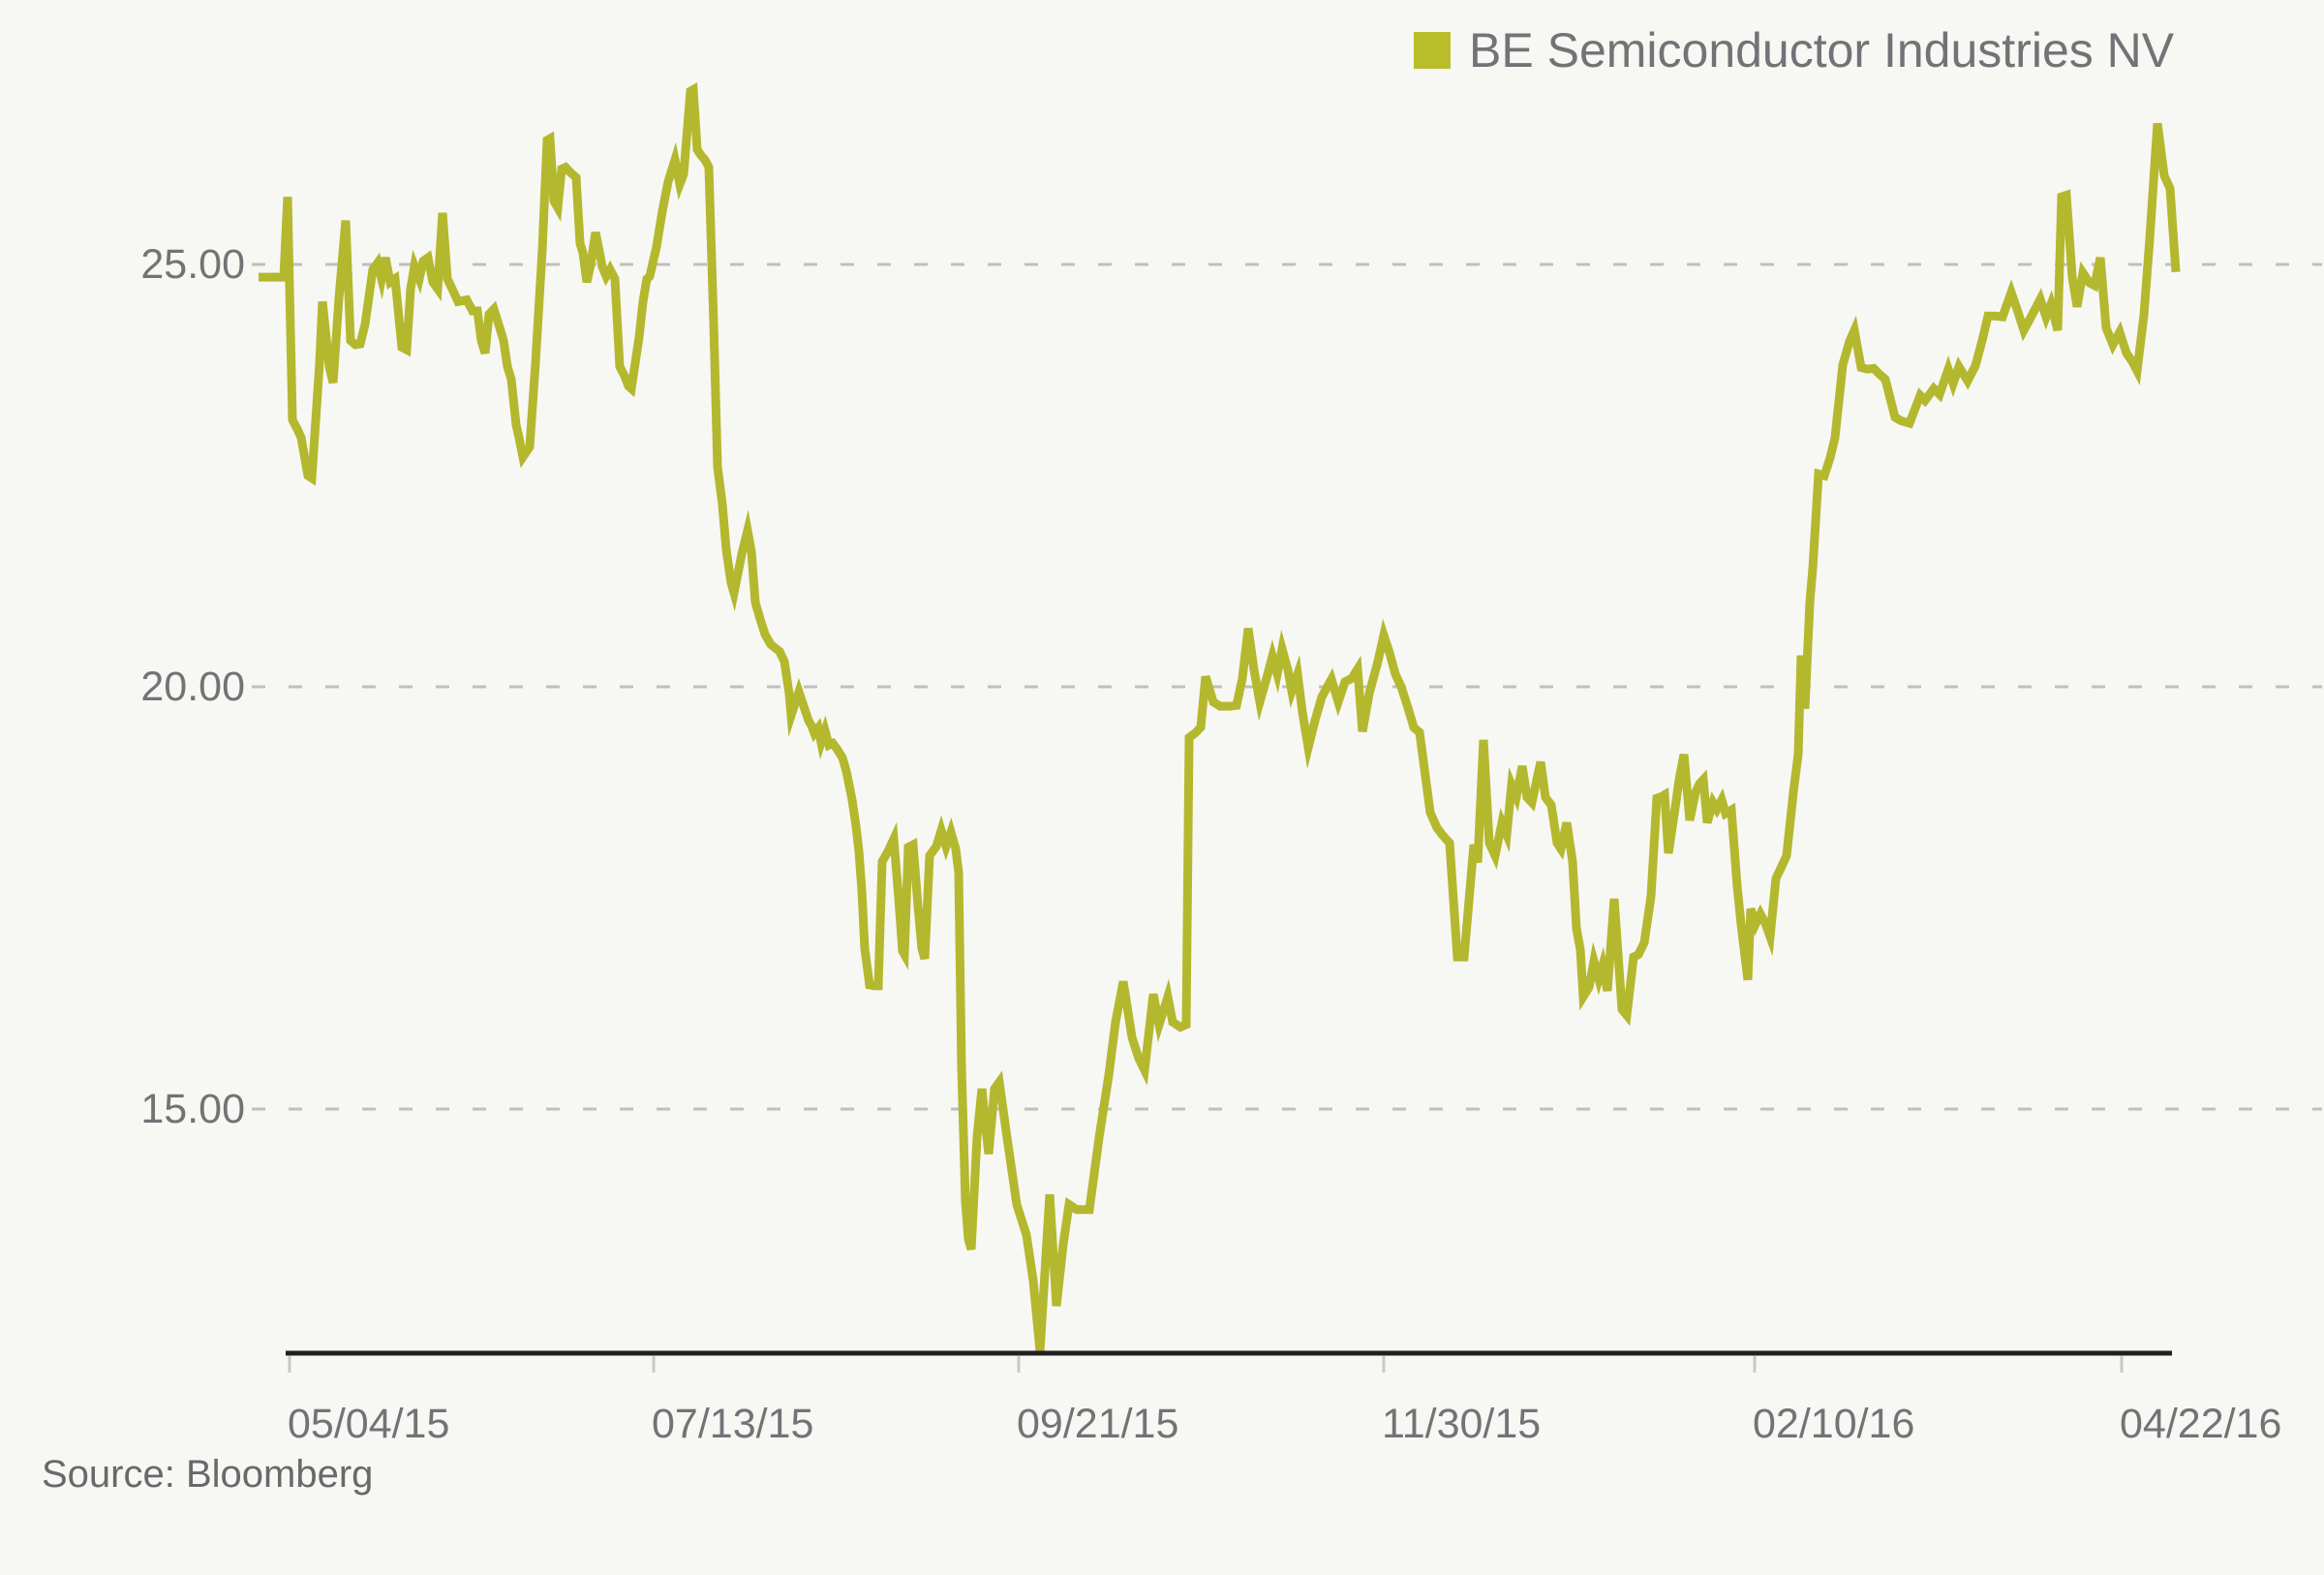 The width and height of the screenshot is (2324, 1575). What do you see at coordinates (193, 264) in the screenshot?
I see `y-tick-label: 25.00` at bounding box center [193, 264].